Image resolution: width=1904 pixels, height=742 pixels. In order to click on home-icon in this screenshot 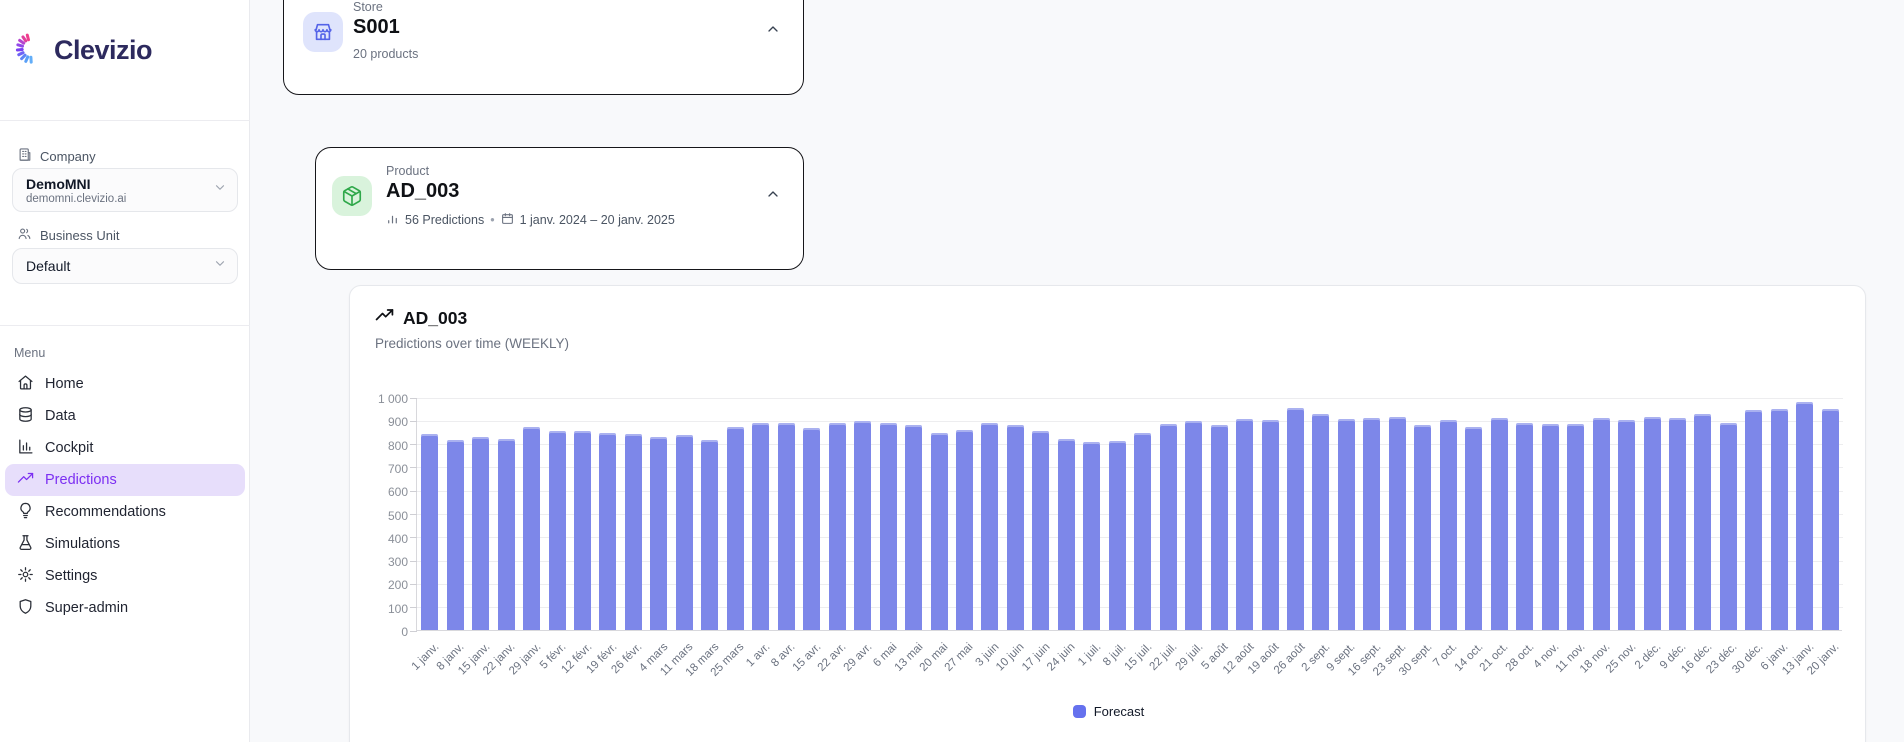, I will do `click(25, 384)`.